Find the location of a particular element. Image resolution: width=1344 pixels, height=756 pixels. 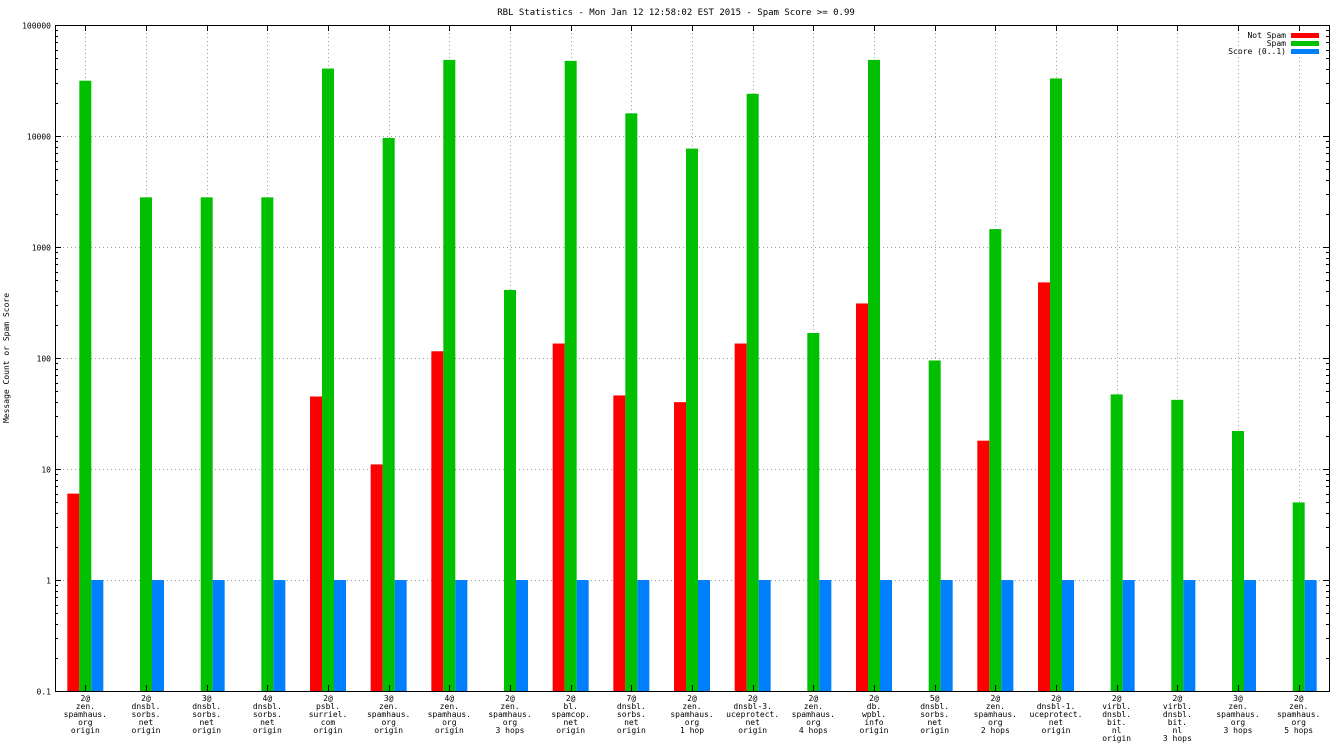

x-tick-label: 2@ zen. spamhaus. org 4 hops is located at coordinates (813, 714).